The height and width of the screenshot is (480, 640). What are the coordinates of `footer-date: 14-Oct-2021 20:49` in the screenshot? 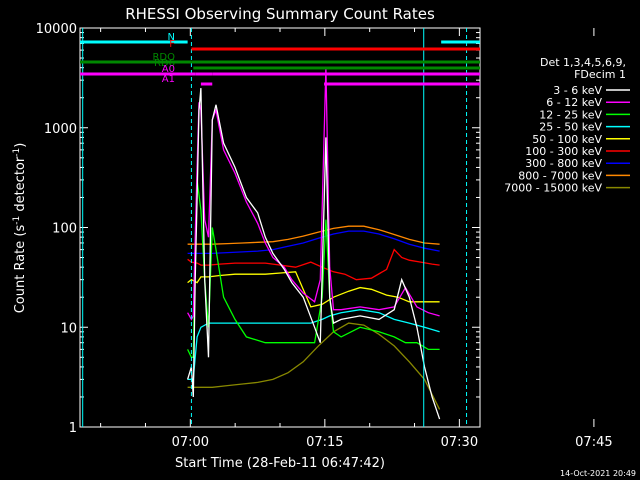 It's located at (598, 473).